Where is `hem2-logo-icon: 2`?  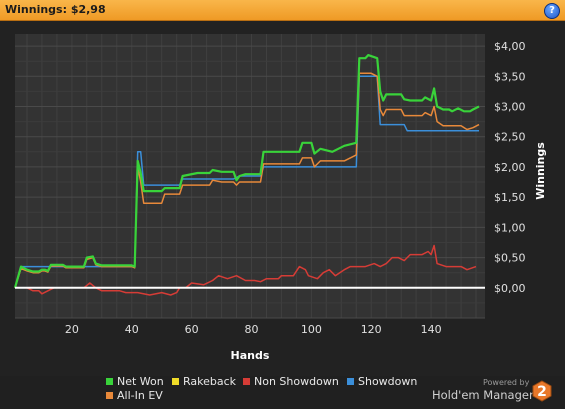
hem2-logo-icon: 2 is located at coordinates (542, 391).